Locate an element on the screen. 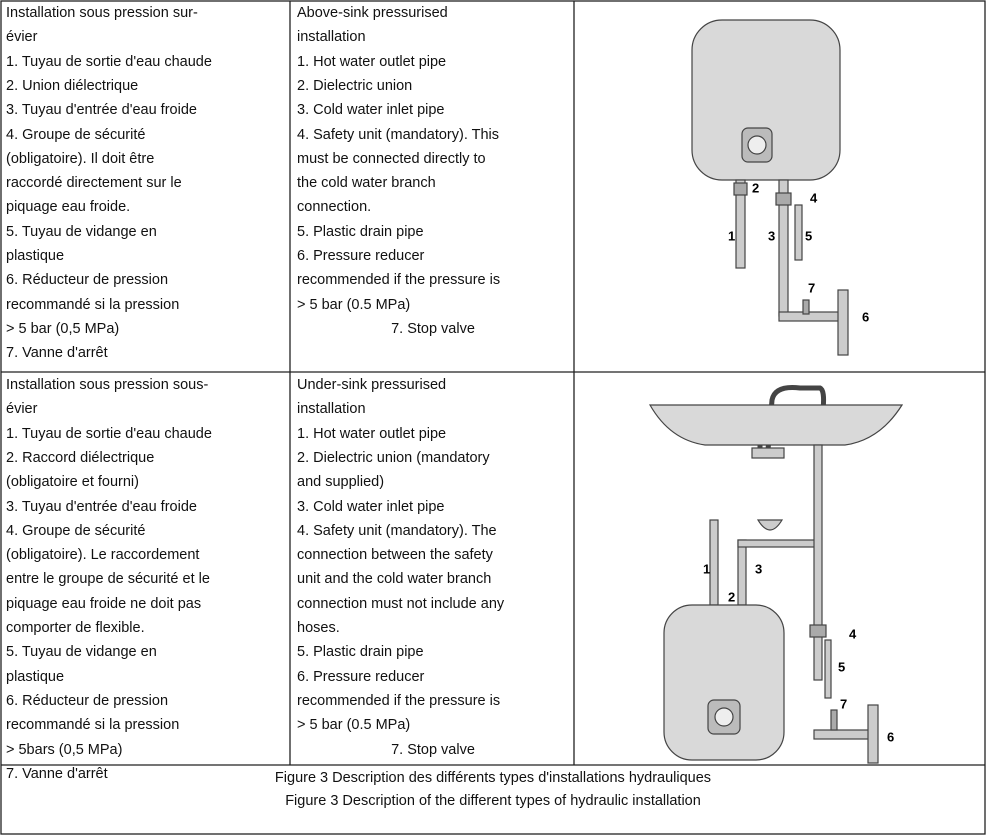 The width and height of the screenshot is (989, 837). english-line: connection must not include any is located at coordinates (401, 603).